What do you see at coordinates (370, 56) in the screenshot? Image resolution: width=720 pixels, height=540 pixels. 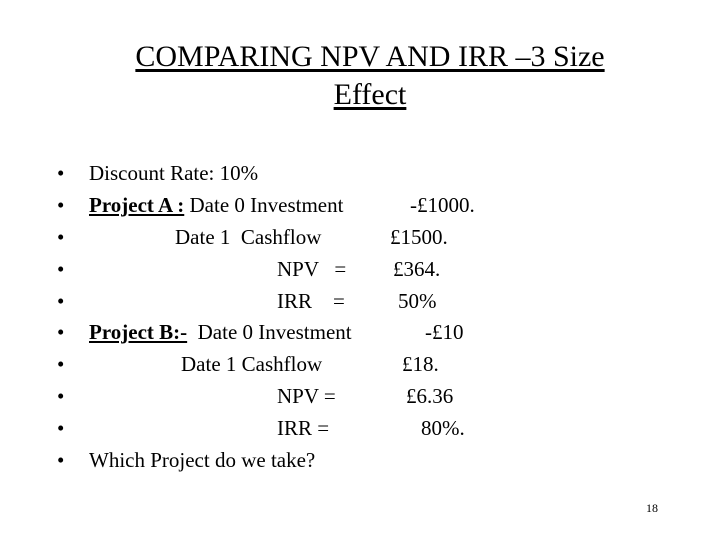 I see `title-line-1: COMPARING NPV AND IRR –3 Size` at bounding box center [370, 56].